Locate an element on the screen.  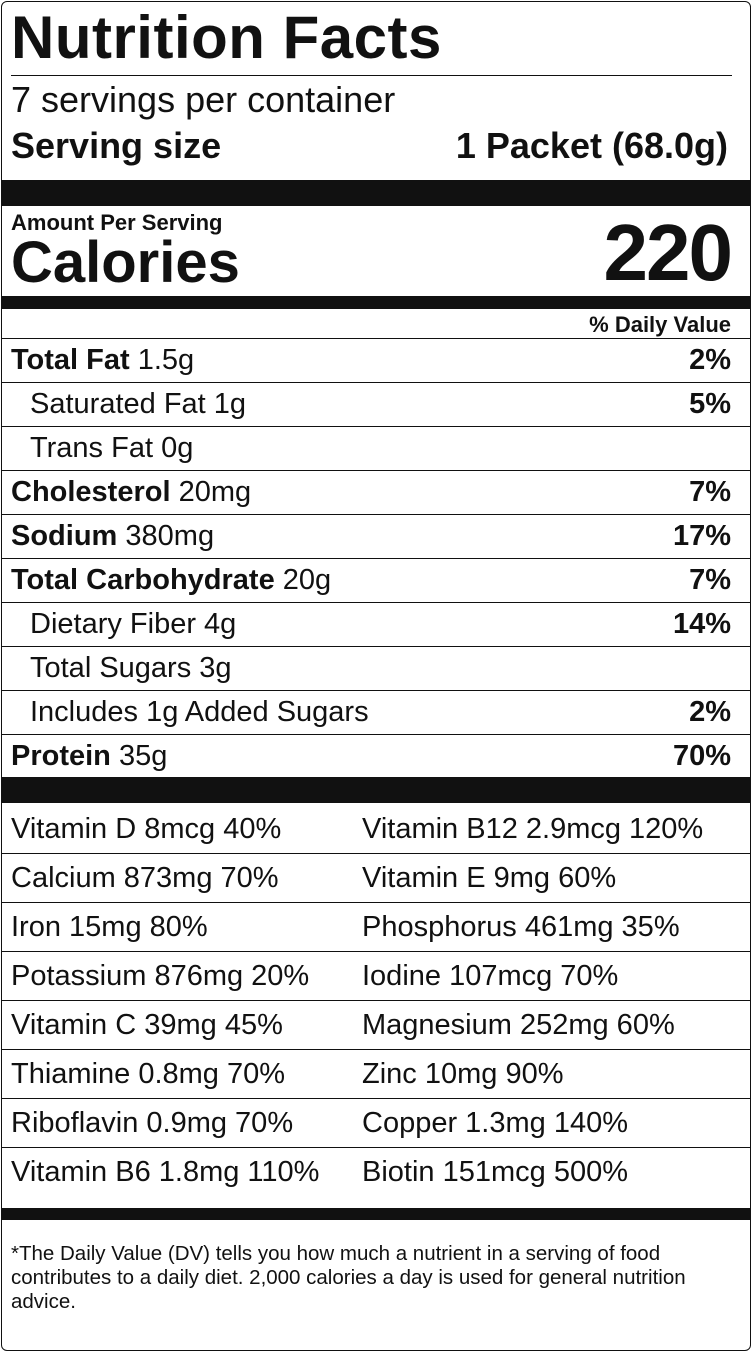
nutrient-row: Saturated Fat 1g 5% is located at coordinates (376, 404).